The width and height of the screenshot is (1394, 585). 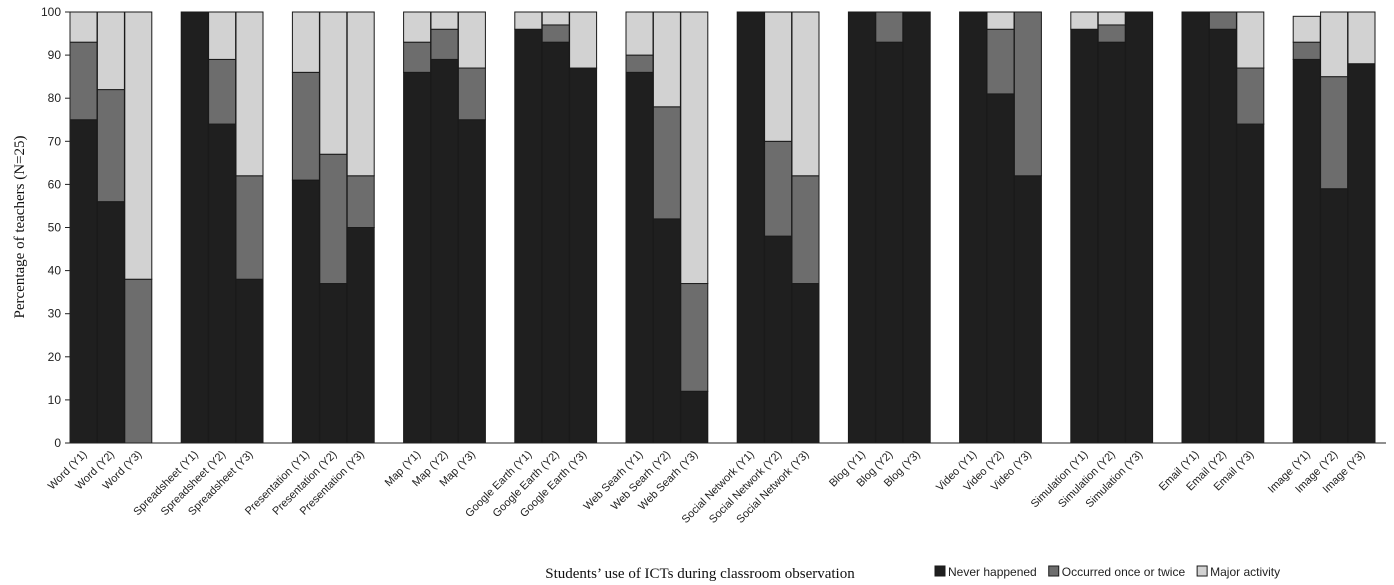 What do you see at coordinates (55, 184) in the screenshot?
I see `y-tick-label: 60` at bounding box center [55, 184].